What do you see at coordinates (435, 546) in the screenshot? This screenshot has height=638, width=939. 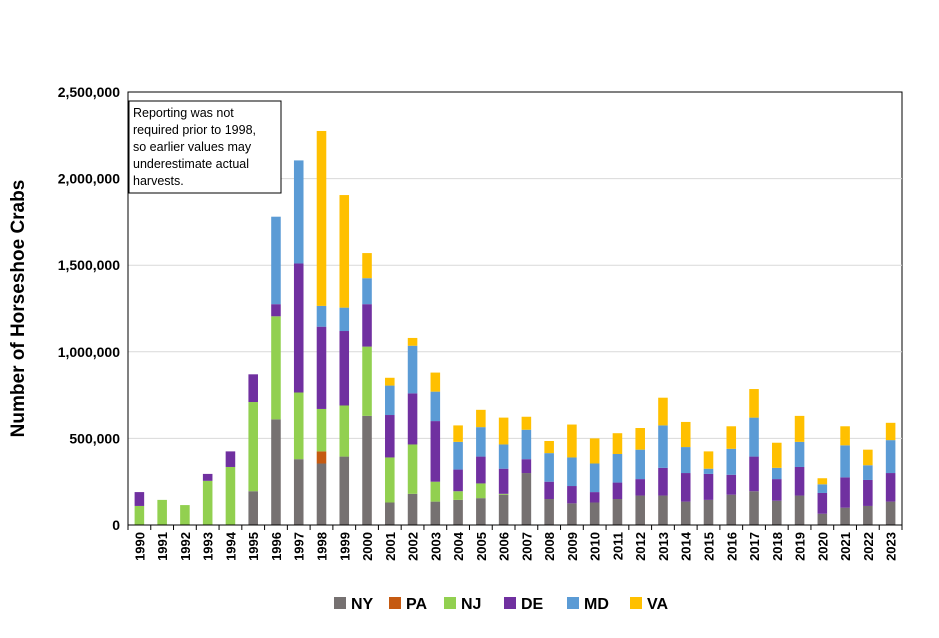 I see `x-tick-label: 2003` at bounding box center [435, 546].